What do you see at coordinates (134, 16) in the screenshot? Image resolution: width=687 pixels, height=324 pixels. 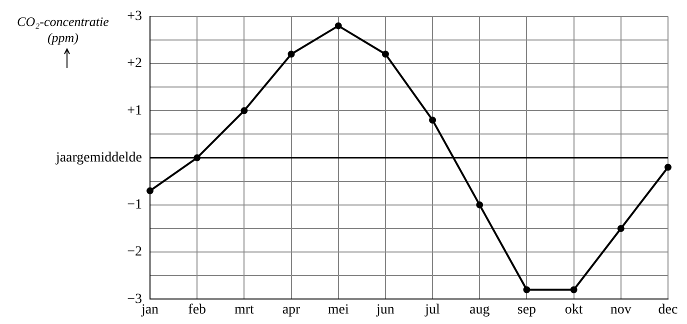 I see `y-tick-label: +3` at bounding box center [134, 16].